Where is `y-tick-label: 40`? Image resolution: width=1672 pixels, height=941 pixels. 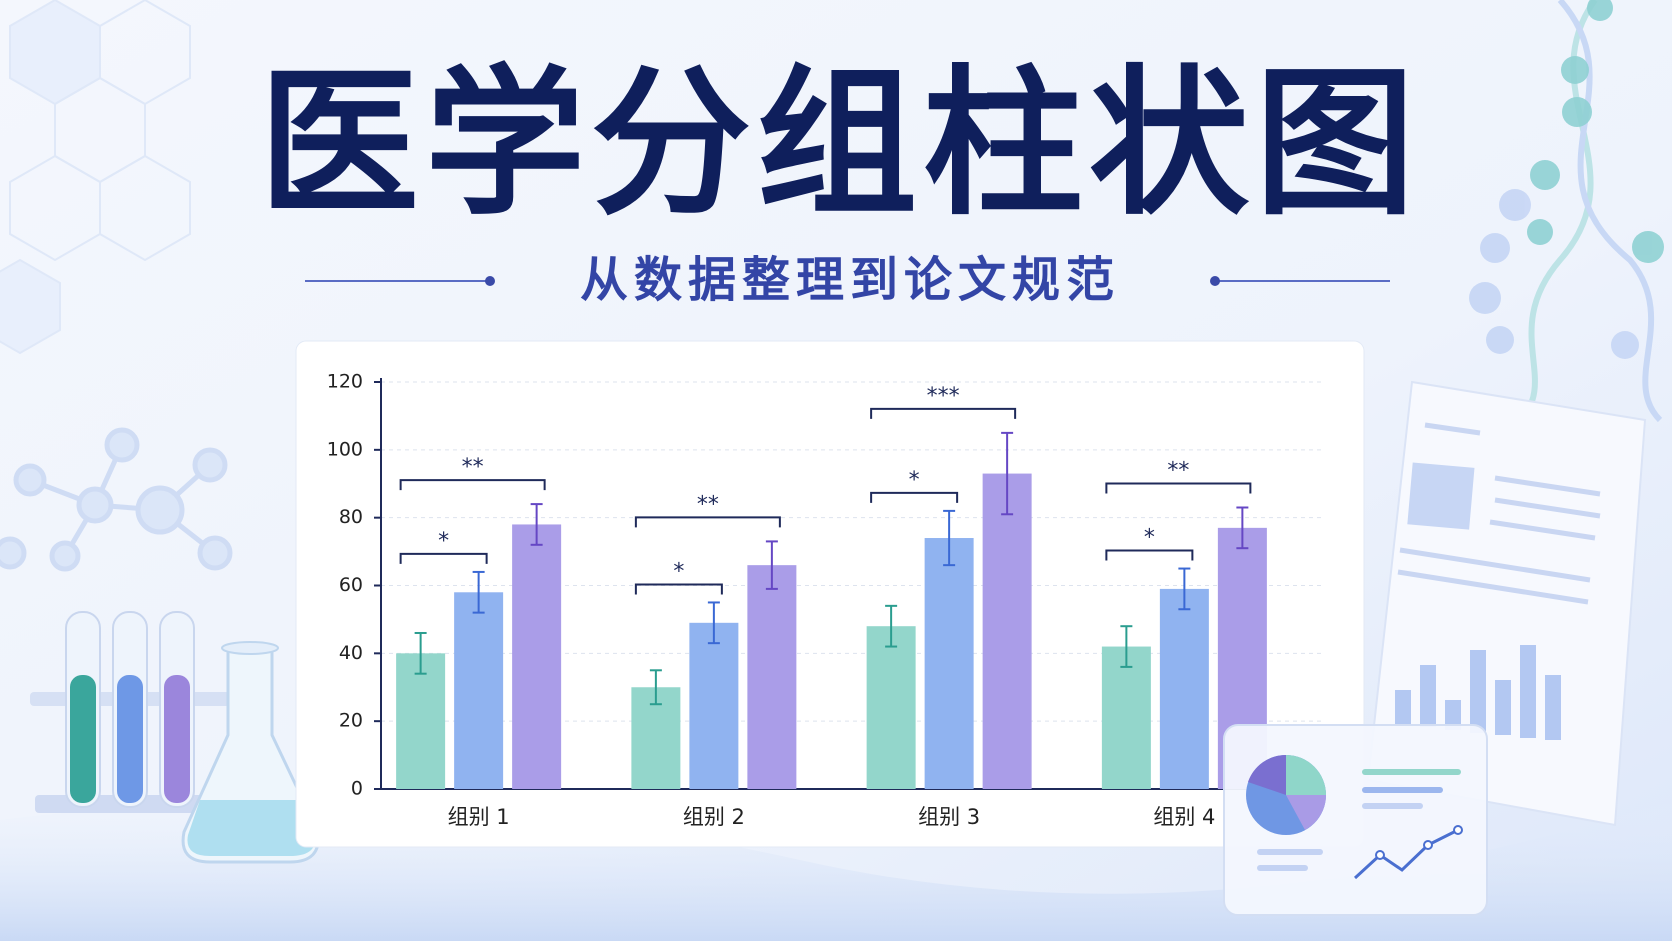
y-tick-label: 40 is located at coordinates (351, 653).